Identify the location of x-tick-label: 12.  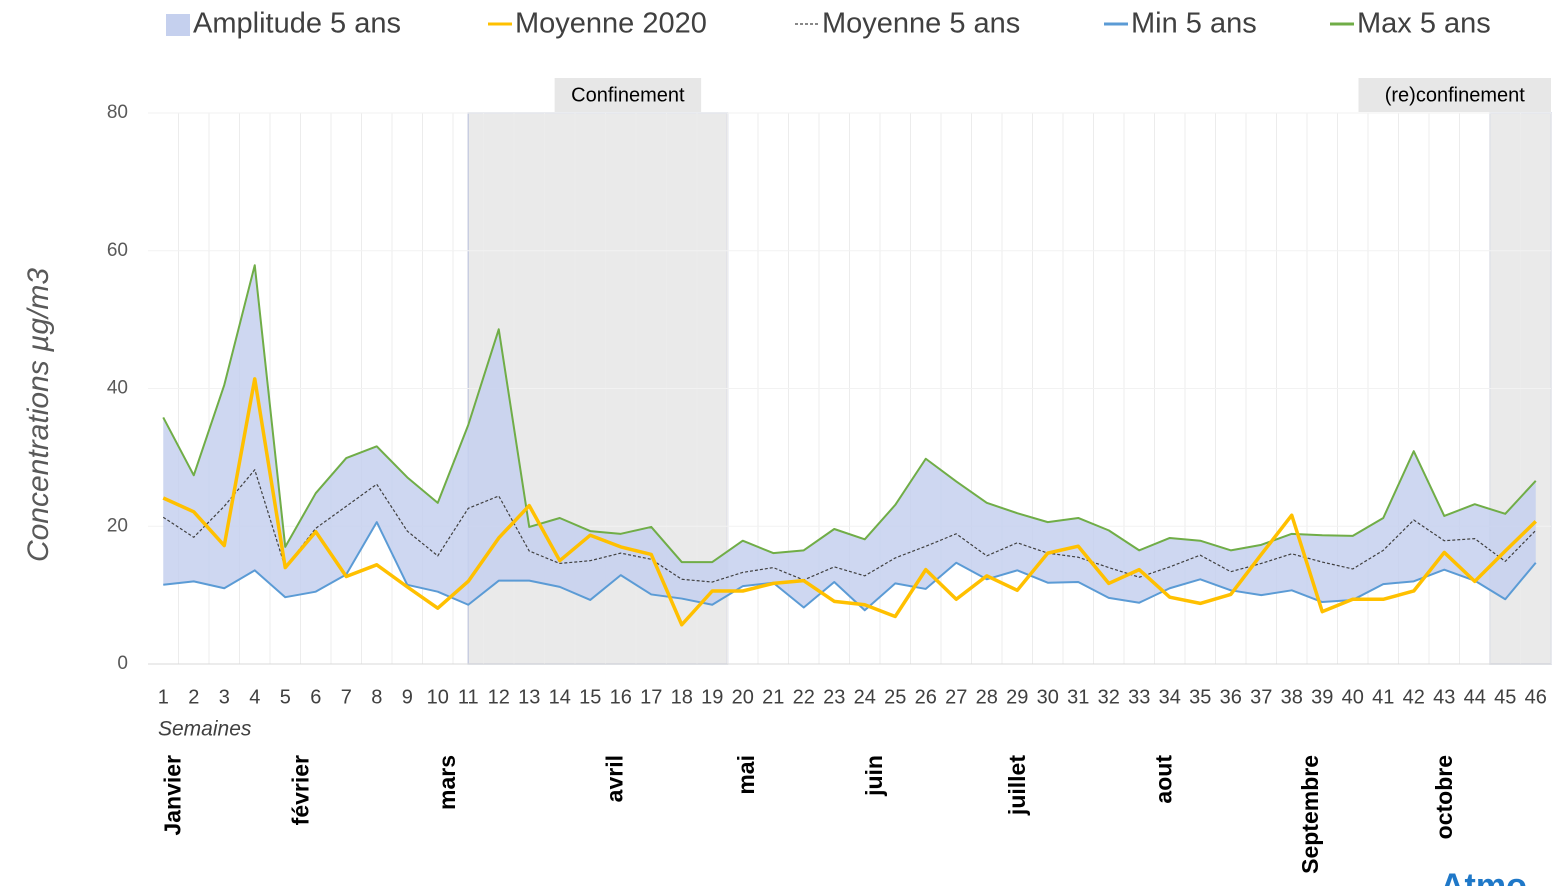
(499, 697).